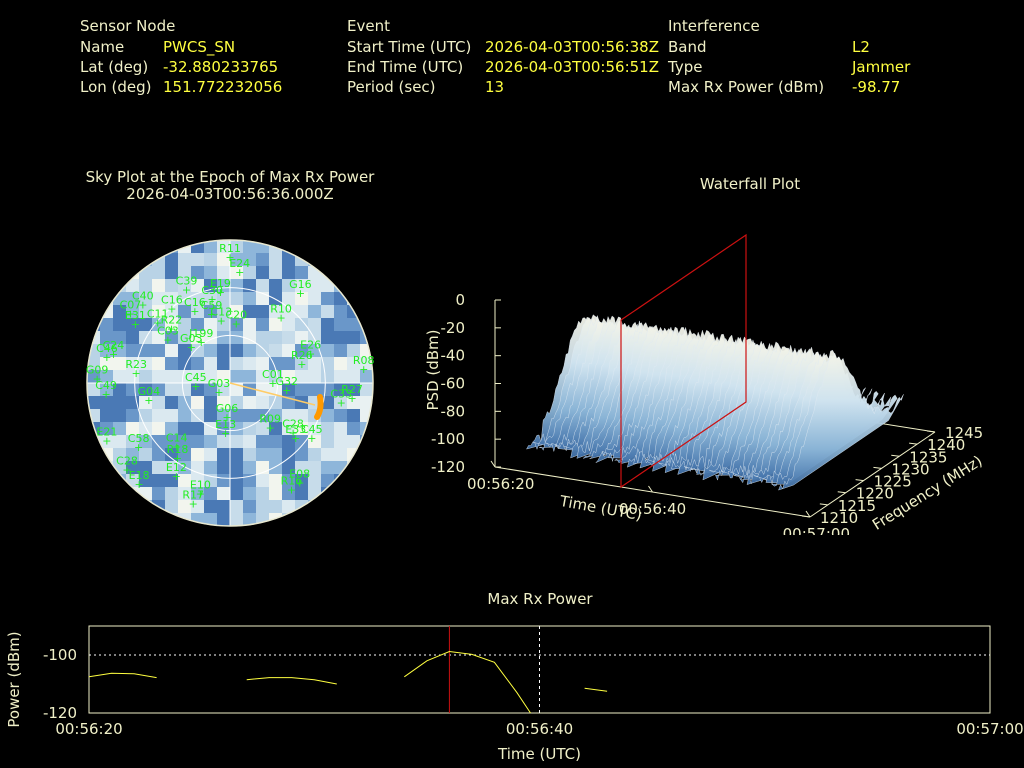 This screenshot has width=1024, height=768. What do you see at coordinates (572, 47) in the screenshot?
I see `event-start-value: 2026-04-03T00:56:38Z` at bounding box center [572, 47].